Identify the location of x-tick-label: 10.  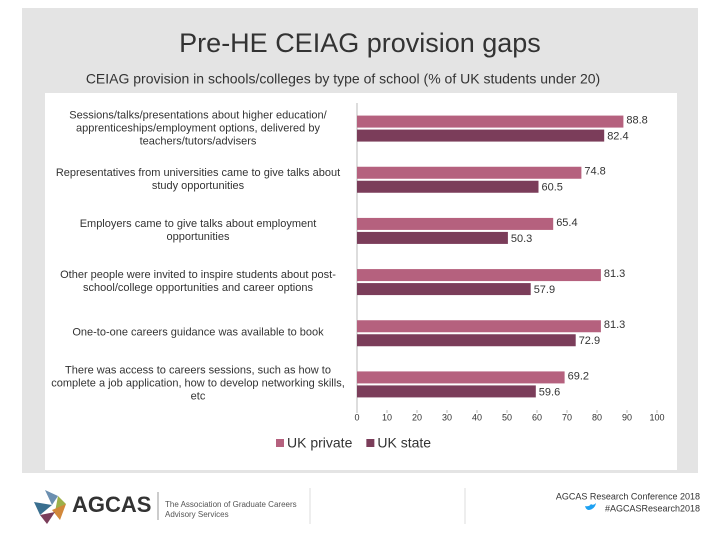
(387, 417).